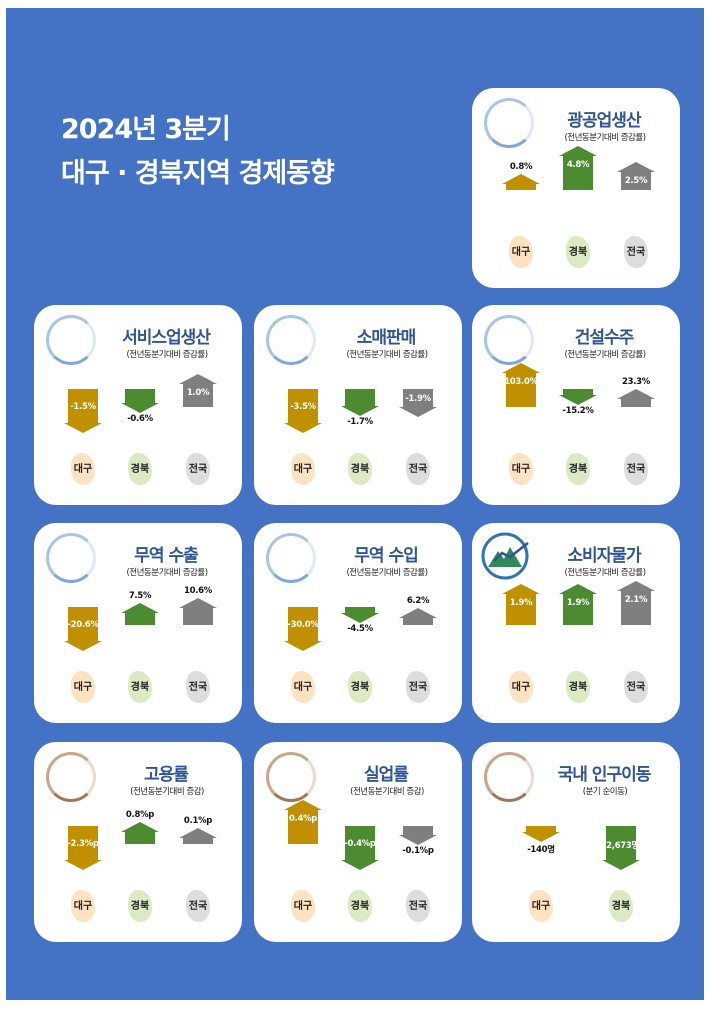  What do you see at coordinates (604, 338) in the screenshot?
I see `card-title: 건설수주` at bounding box center [604, 338].